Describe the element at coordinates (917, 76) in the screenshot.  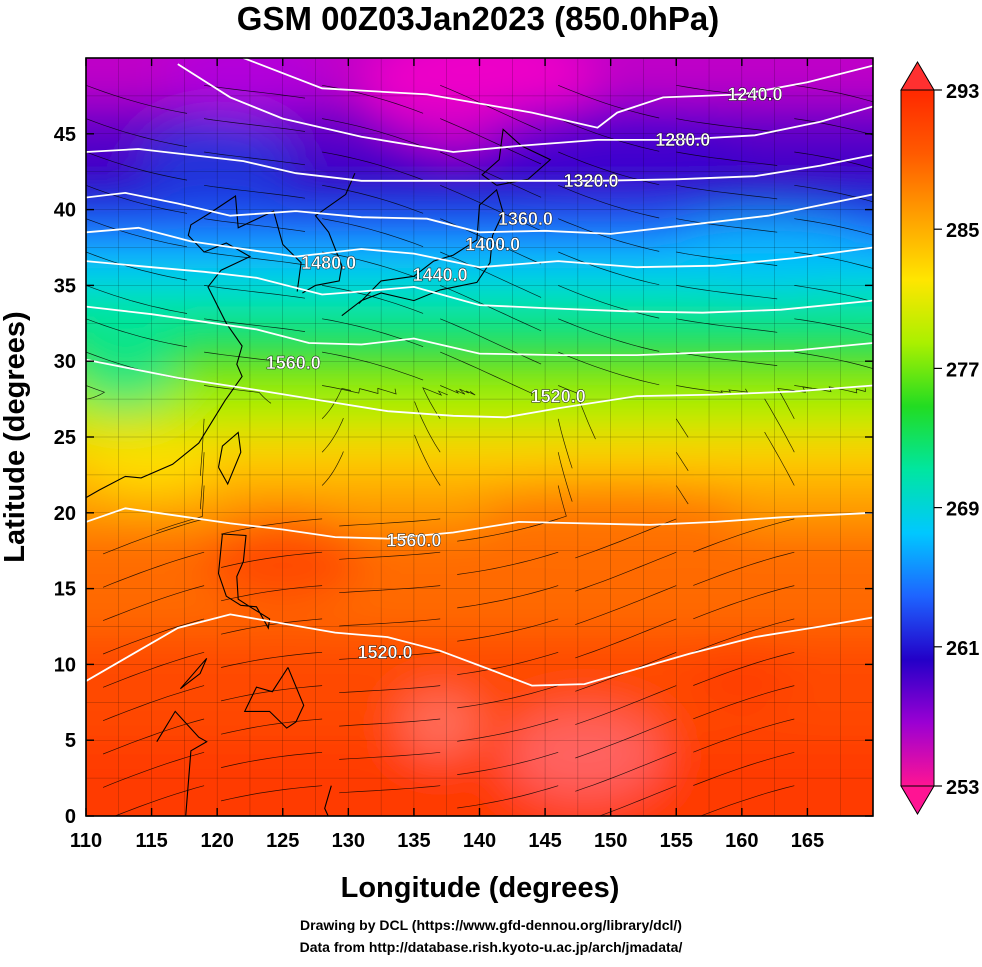
I see `colorbar-max-arrow` at that location.